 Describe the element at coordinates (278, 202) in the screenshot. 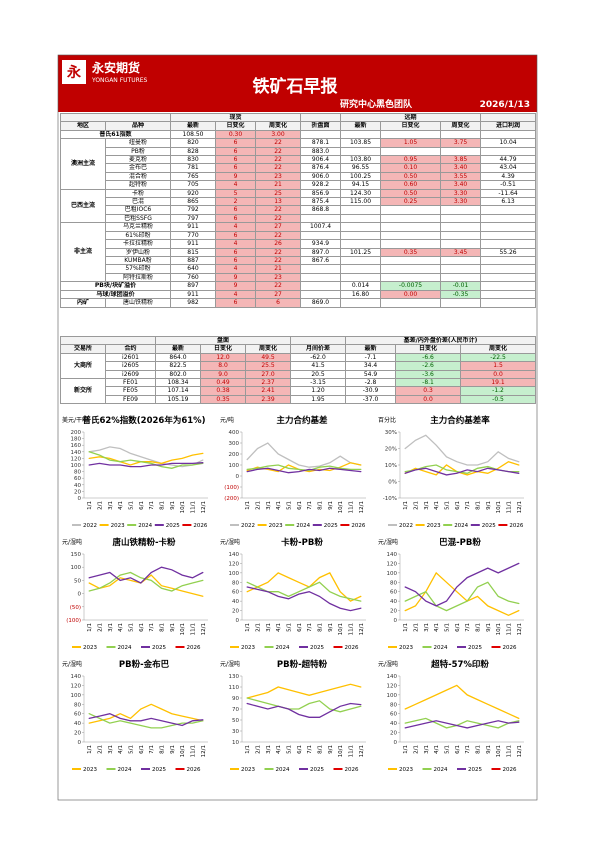

I see `cell: 13` at that location.